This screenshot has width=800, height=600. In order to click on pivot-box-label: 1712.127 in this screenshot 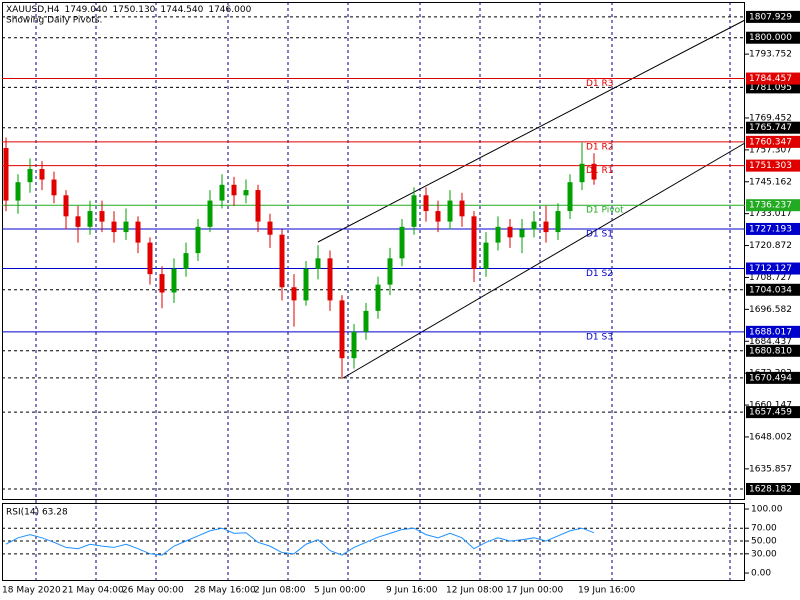, I will do `click(770, 269)`.